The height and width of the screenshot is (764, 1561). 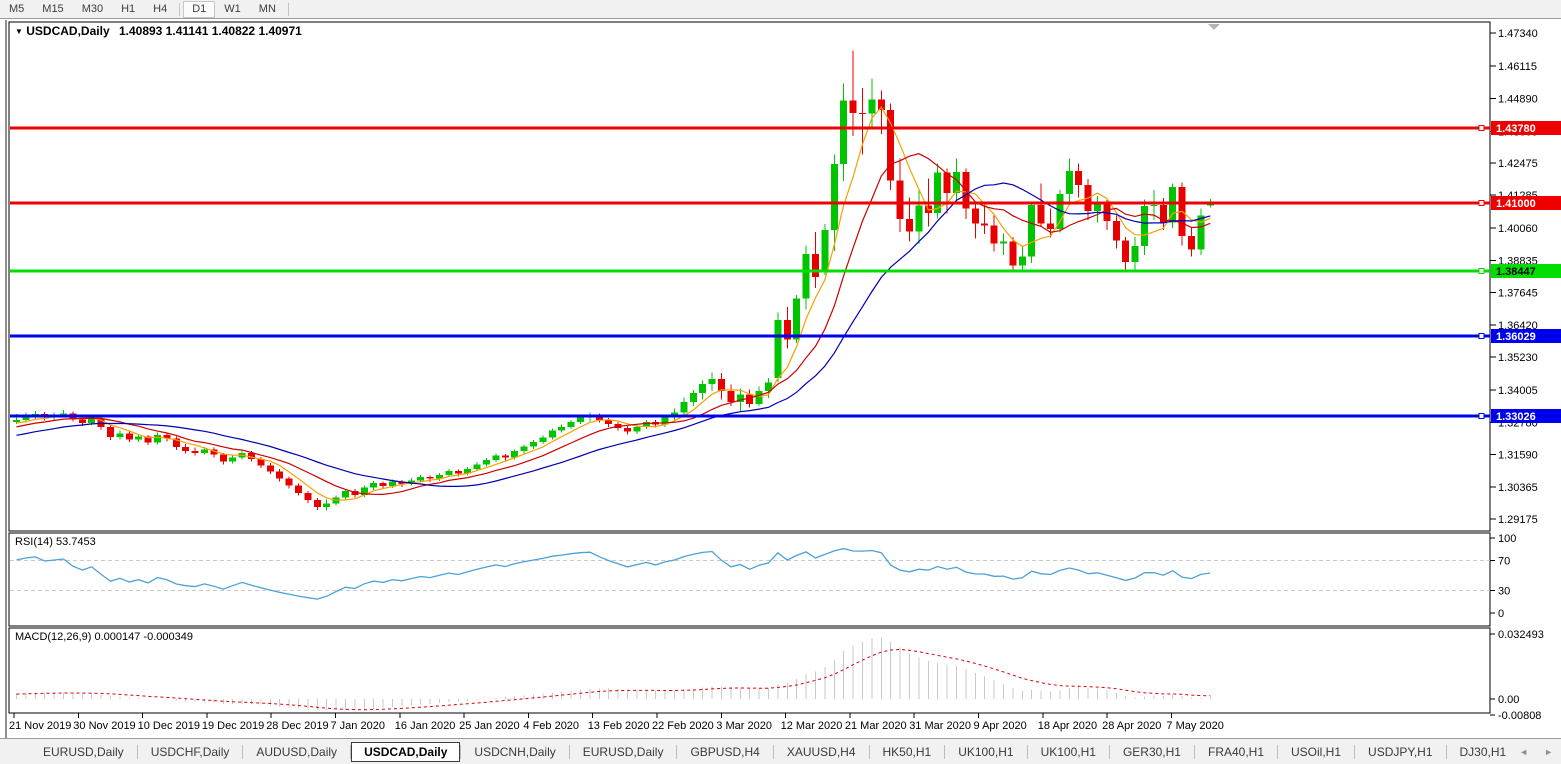 What do you see at coordinates (1316, 751) in the screenshot?
I see `chart-tab-usoil-h1: USOil,H1` at bounding box center [1316, 751].